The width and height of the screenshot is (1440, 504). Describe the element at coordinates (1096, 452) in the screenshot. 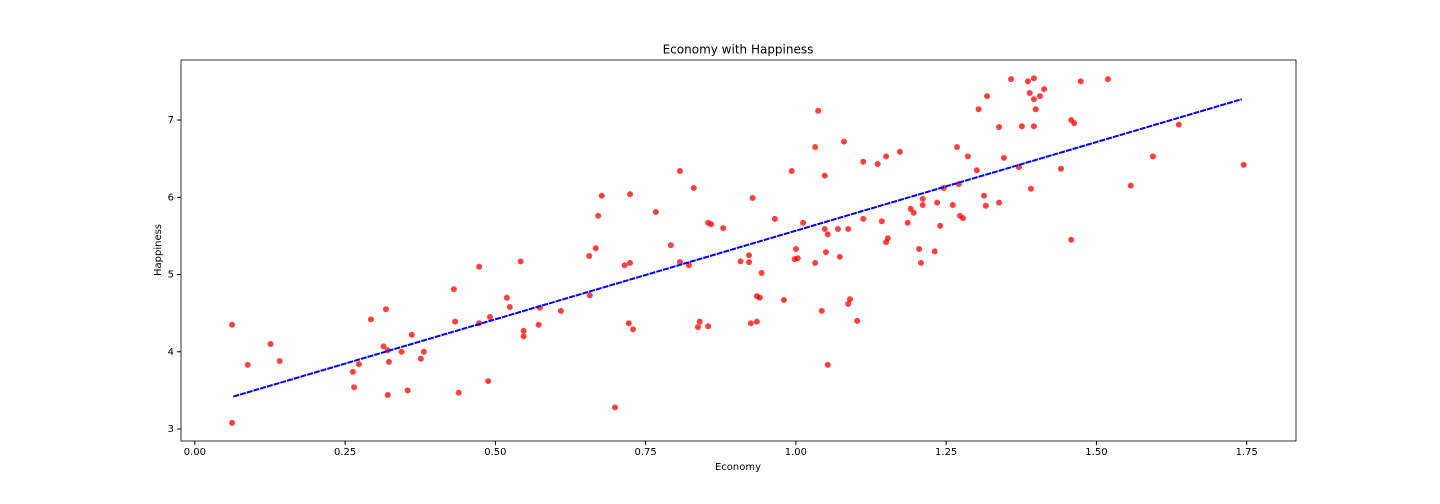

I see `x-tick-label: 1.50` at that location.